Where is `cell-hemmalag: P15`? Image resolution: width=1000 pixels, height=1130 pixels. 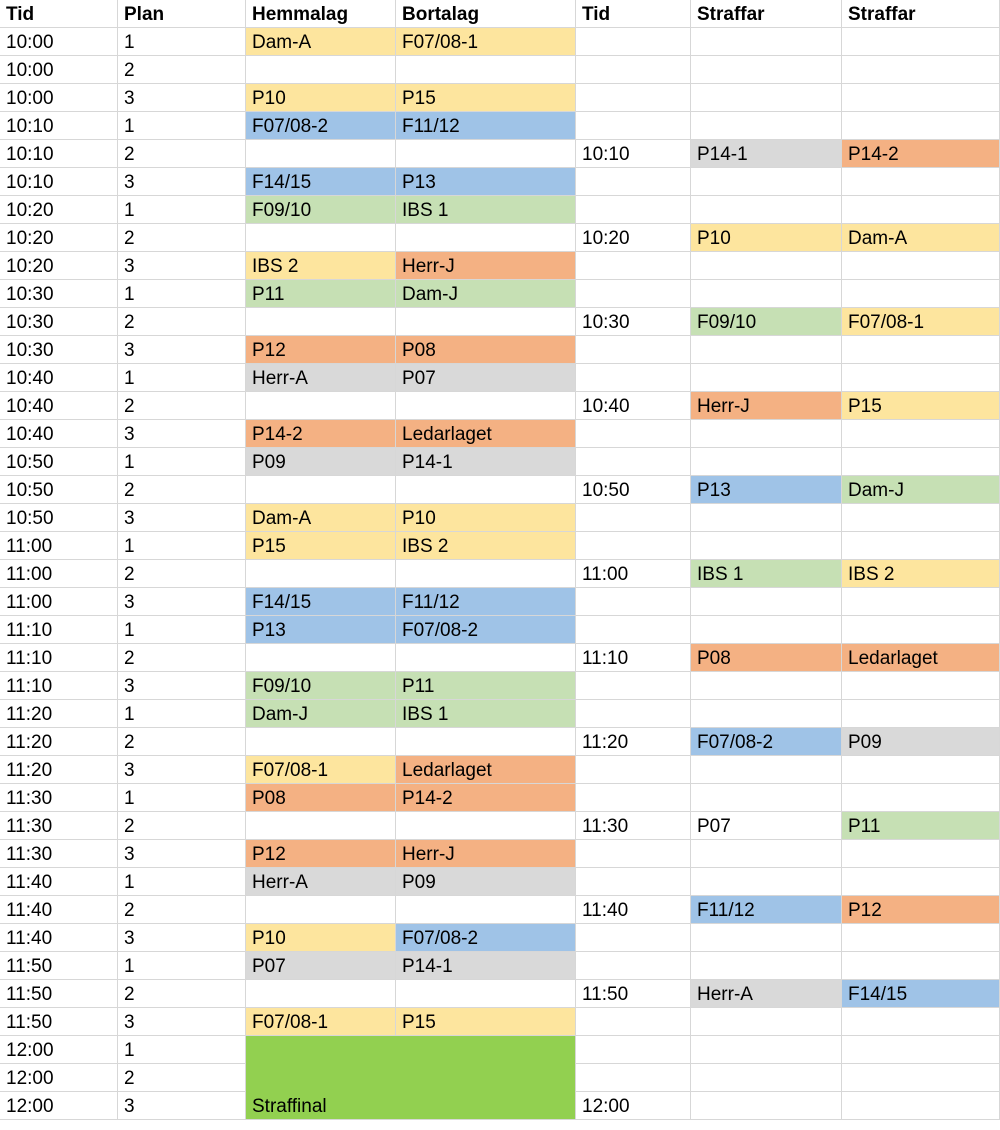
cell-hemmalag: P15 is located at coordinates (321, 546).